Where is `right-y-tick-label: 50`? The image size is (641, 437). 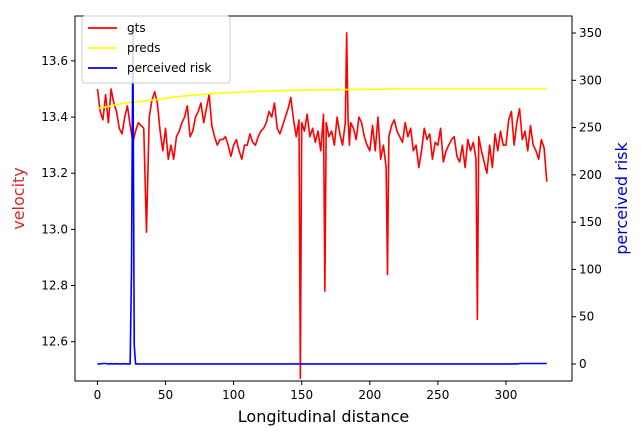 right-y-tick-label: 50 is located at coordinates (586, 317).